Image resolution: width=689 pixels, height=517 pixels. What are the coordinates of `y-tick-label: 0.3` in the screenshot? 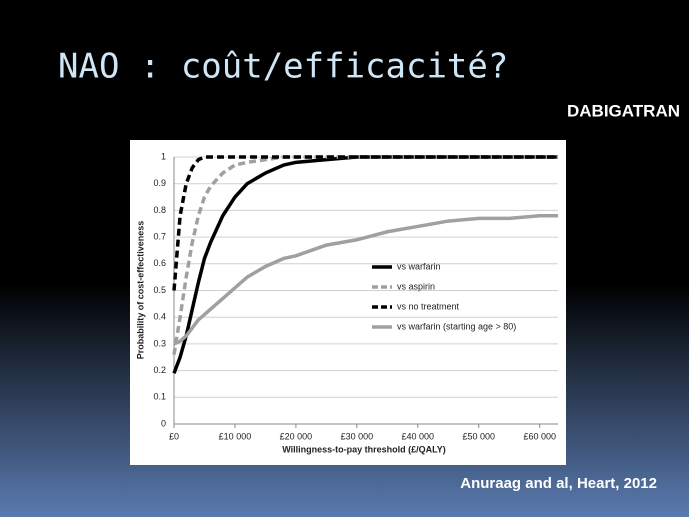 It's located at (159, 343).